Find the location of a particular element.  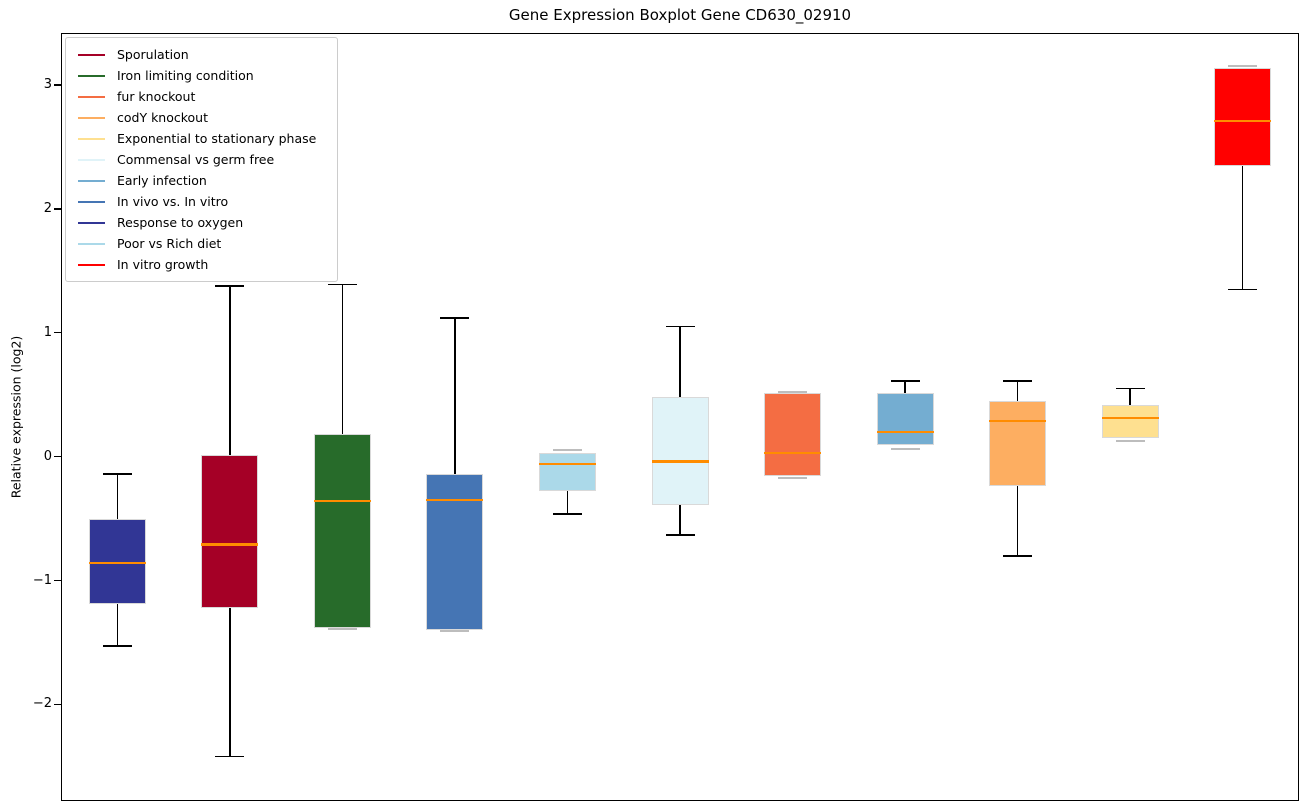

y-tick-label: 2 is located at coordinates (47, 208).